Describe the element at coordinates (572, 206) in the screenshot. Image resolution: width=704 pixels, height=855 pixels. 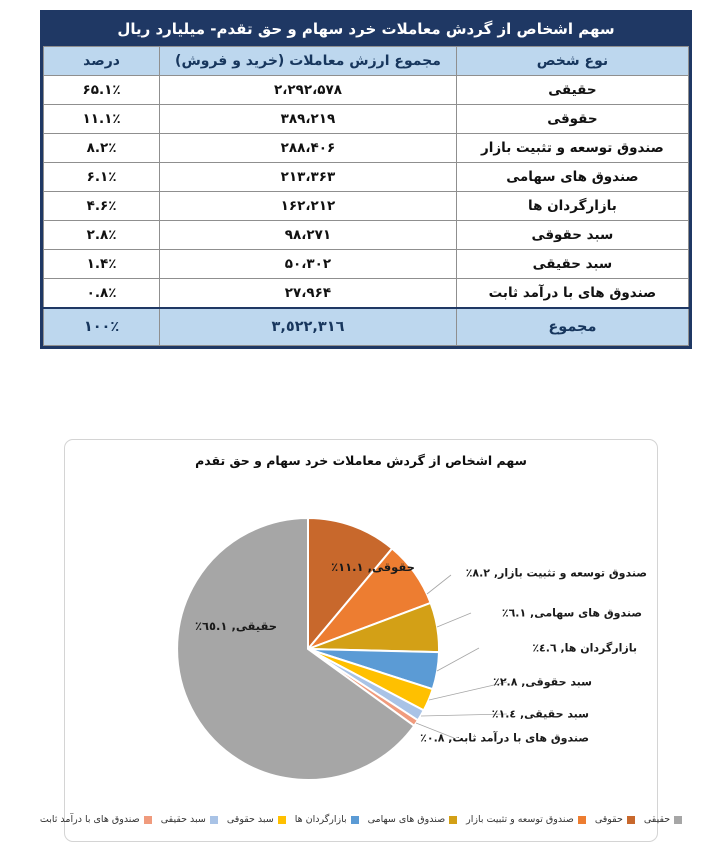
I see `cell-type: بازارگردان ها` at that location.